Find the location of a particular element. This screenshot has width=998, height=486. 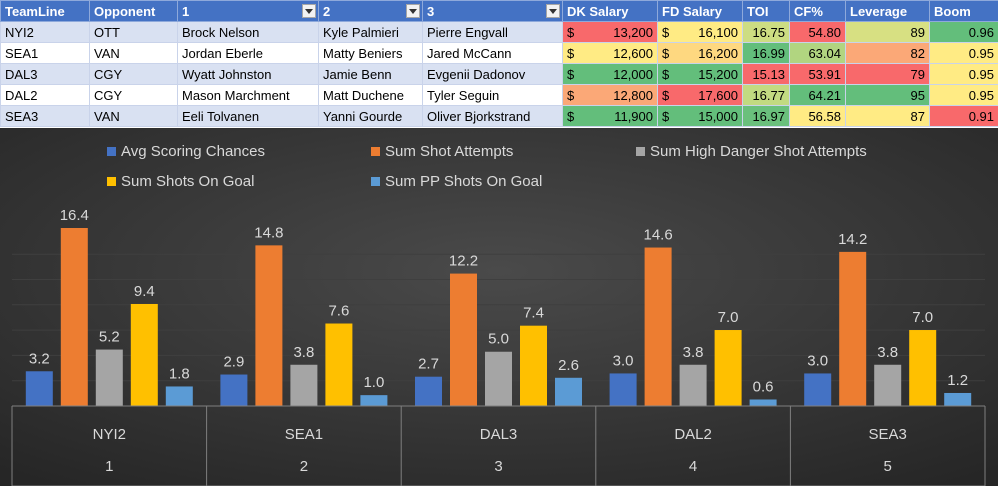

column-header-label: Leverage is located at coordinates (879, 11).